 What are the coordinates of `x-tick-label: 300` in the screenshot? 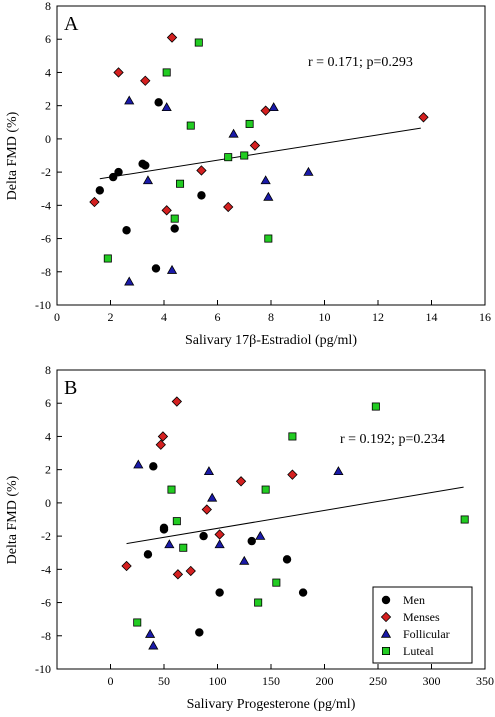 It's located at (432, 681).